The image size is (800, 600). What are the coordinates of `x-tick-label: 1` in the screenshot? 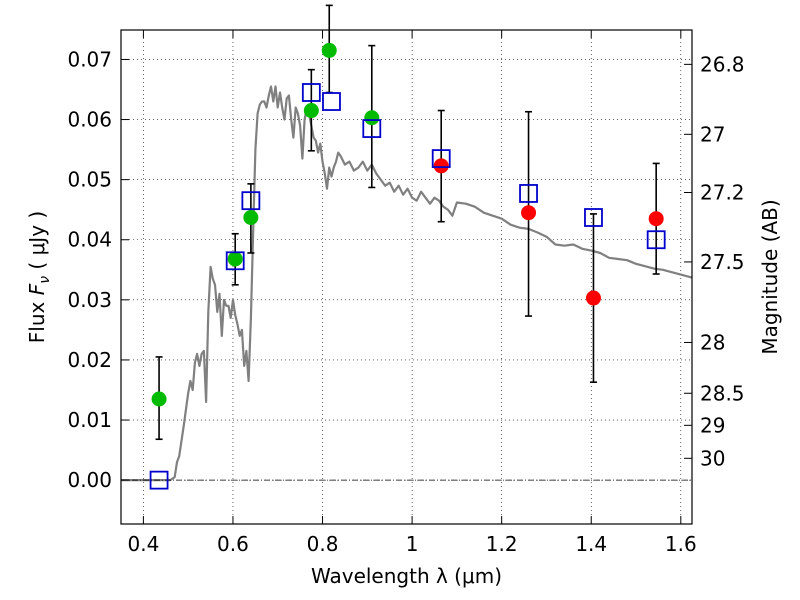 It's located at (412, 544).